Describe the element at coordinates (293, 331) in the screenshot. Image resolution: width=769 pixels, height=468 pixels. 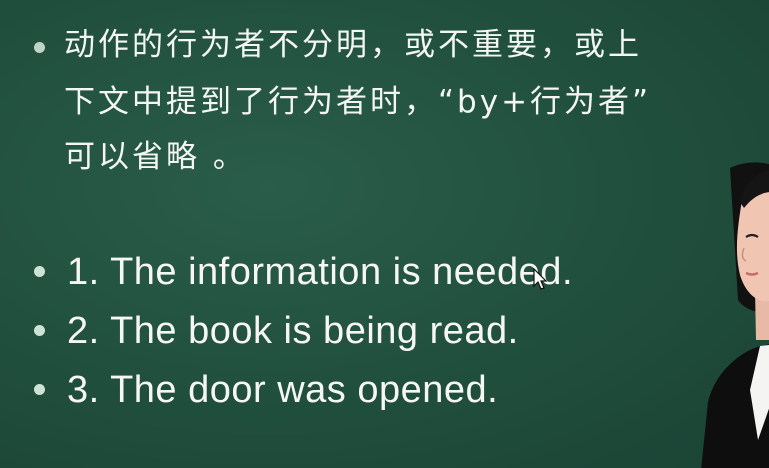
I see `example-text-2: 2. The book is being read.` at that location.